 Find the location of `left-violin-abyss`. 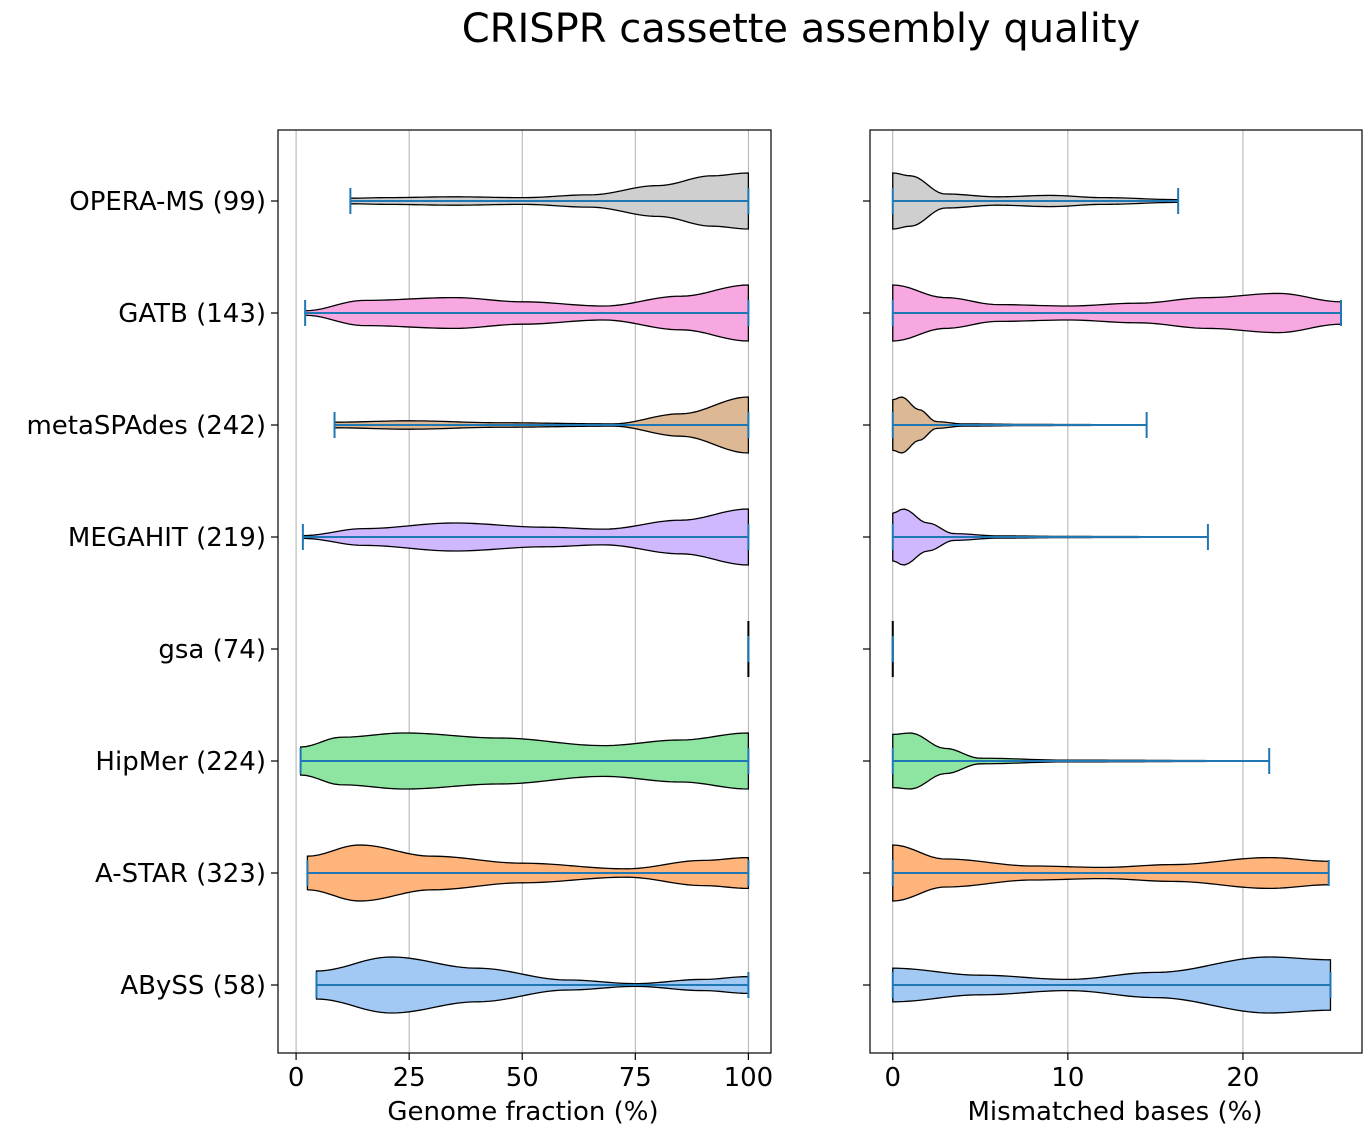

left-violin-abyss is located at coordinates (532, 985).